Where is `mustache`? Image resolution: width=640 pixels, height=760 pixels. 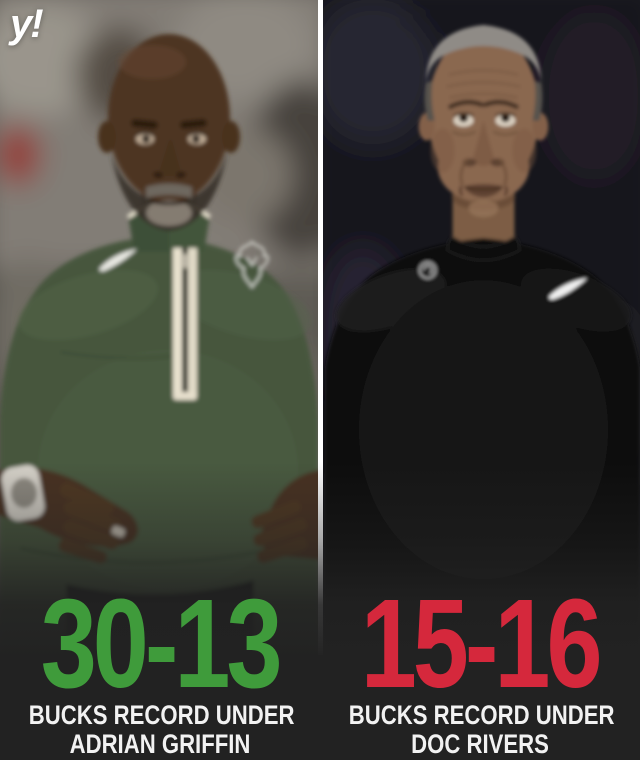 mustache is located at coordinates (169, 190).